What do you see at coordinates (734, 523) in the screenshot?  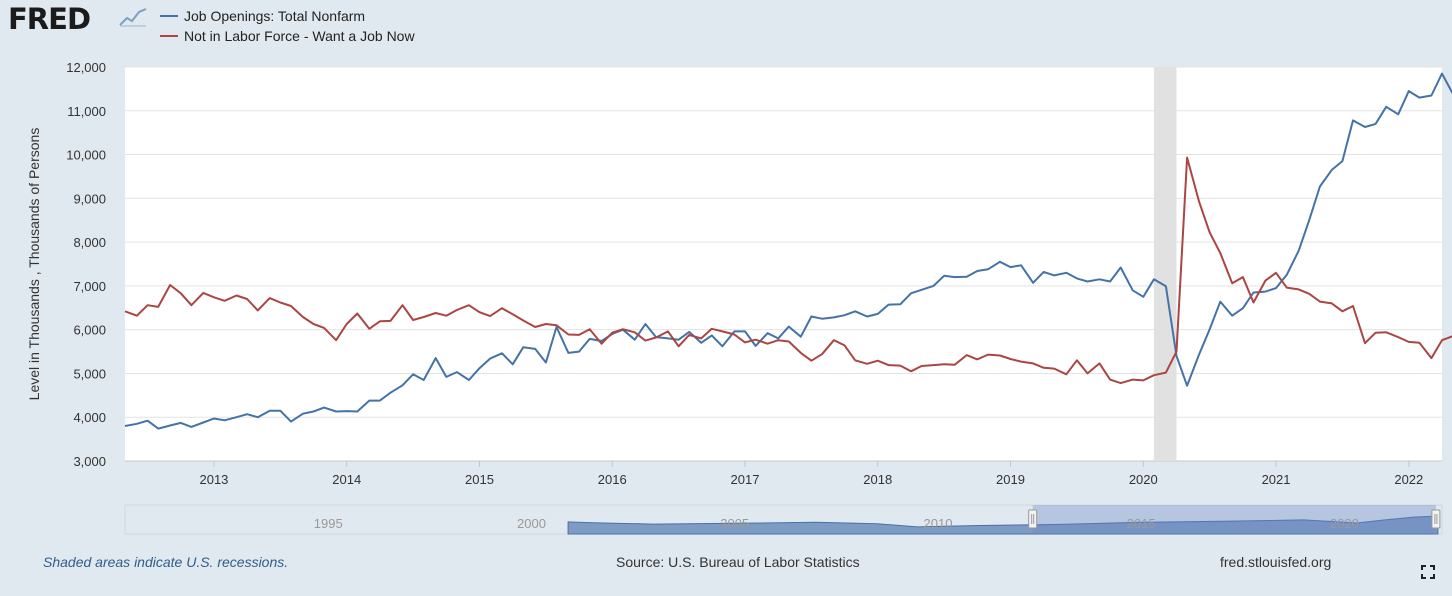 I see `navigator-tick-label: 2005` at bounding box center [734, 523].